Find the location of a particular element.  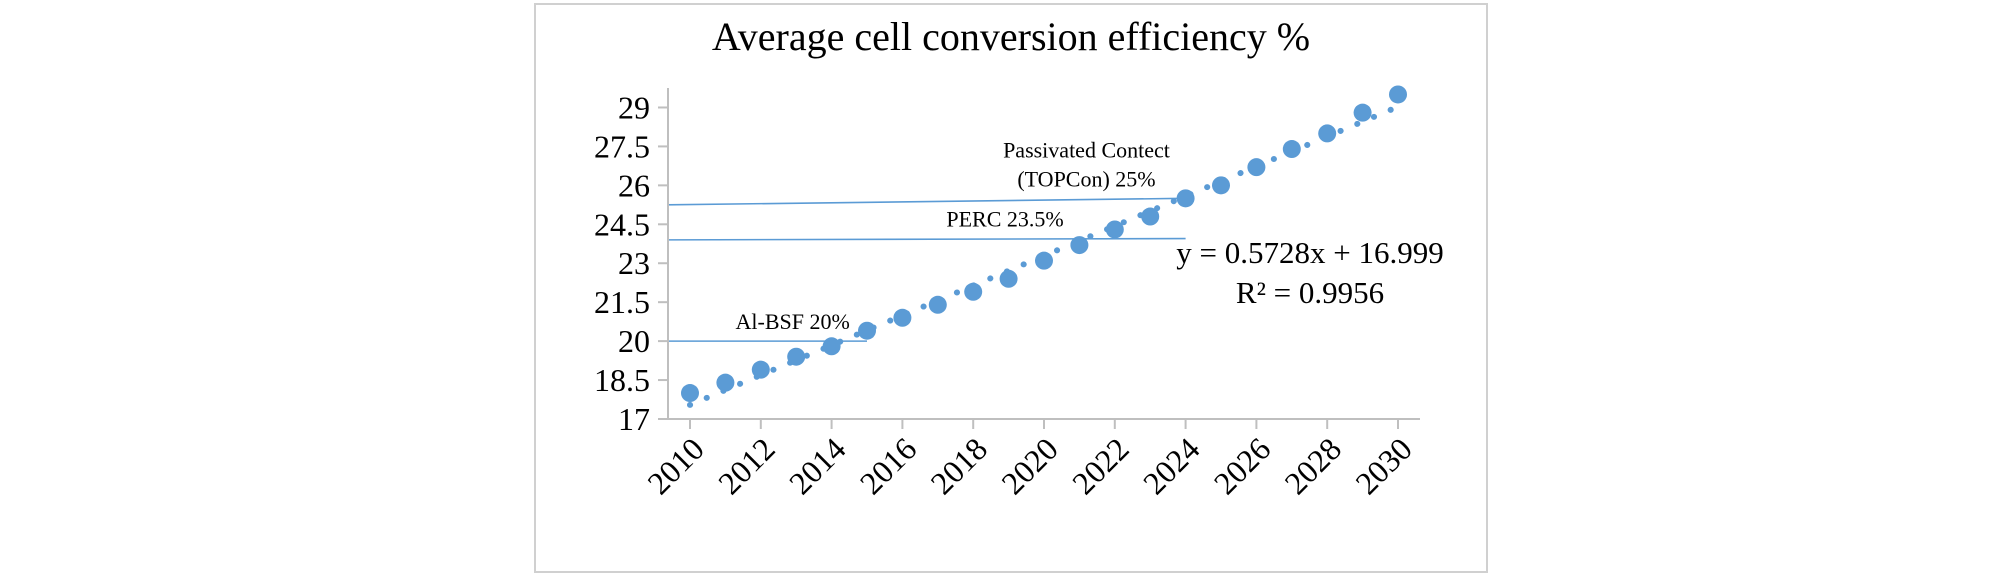

perc-reference-line is located at coordinates (926, 239).